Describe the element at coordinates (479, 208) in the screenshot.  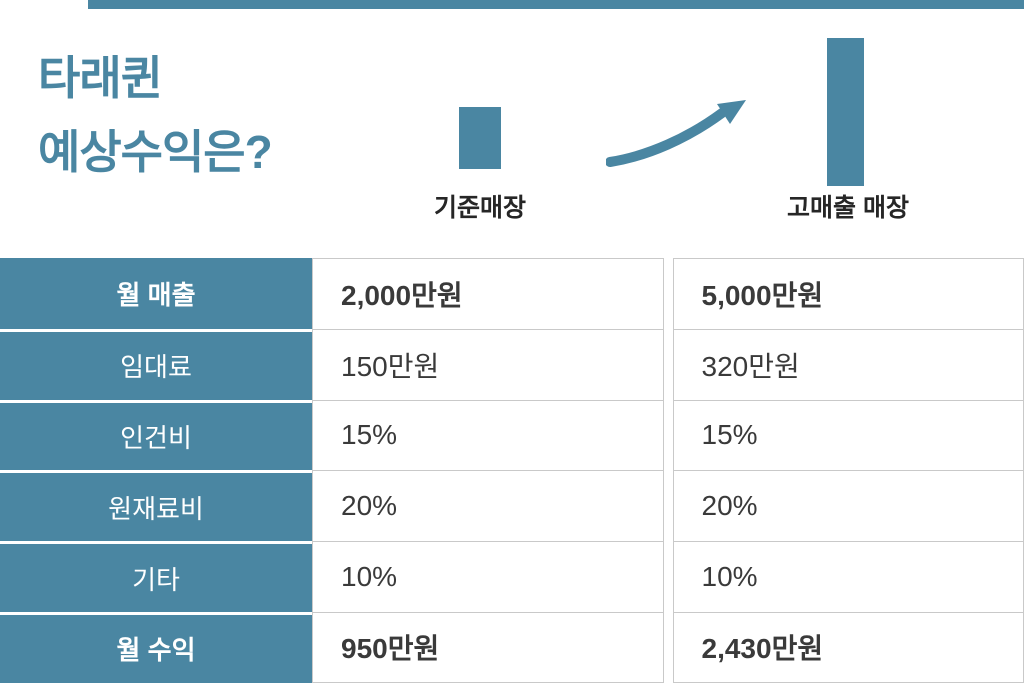
I see `standard-store-label: 기준매장` at that location.